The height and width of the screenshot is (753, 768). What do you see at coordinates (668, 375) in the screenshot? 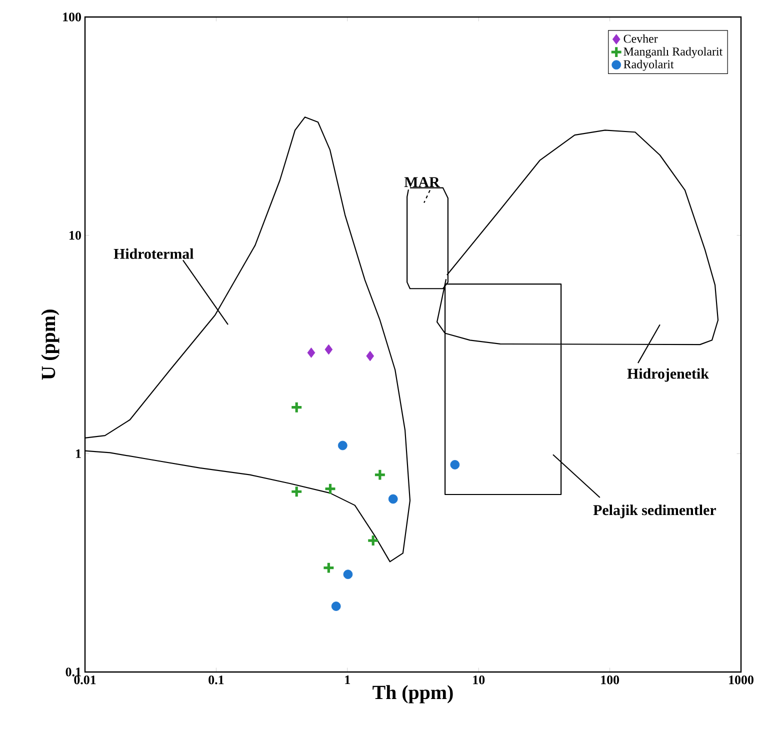
I see `annotation: Hidrojenetik` at bounding box center [668, 375].